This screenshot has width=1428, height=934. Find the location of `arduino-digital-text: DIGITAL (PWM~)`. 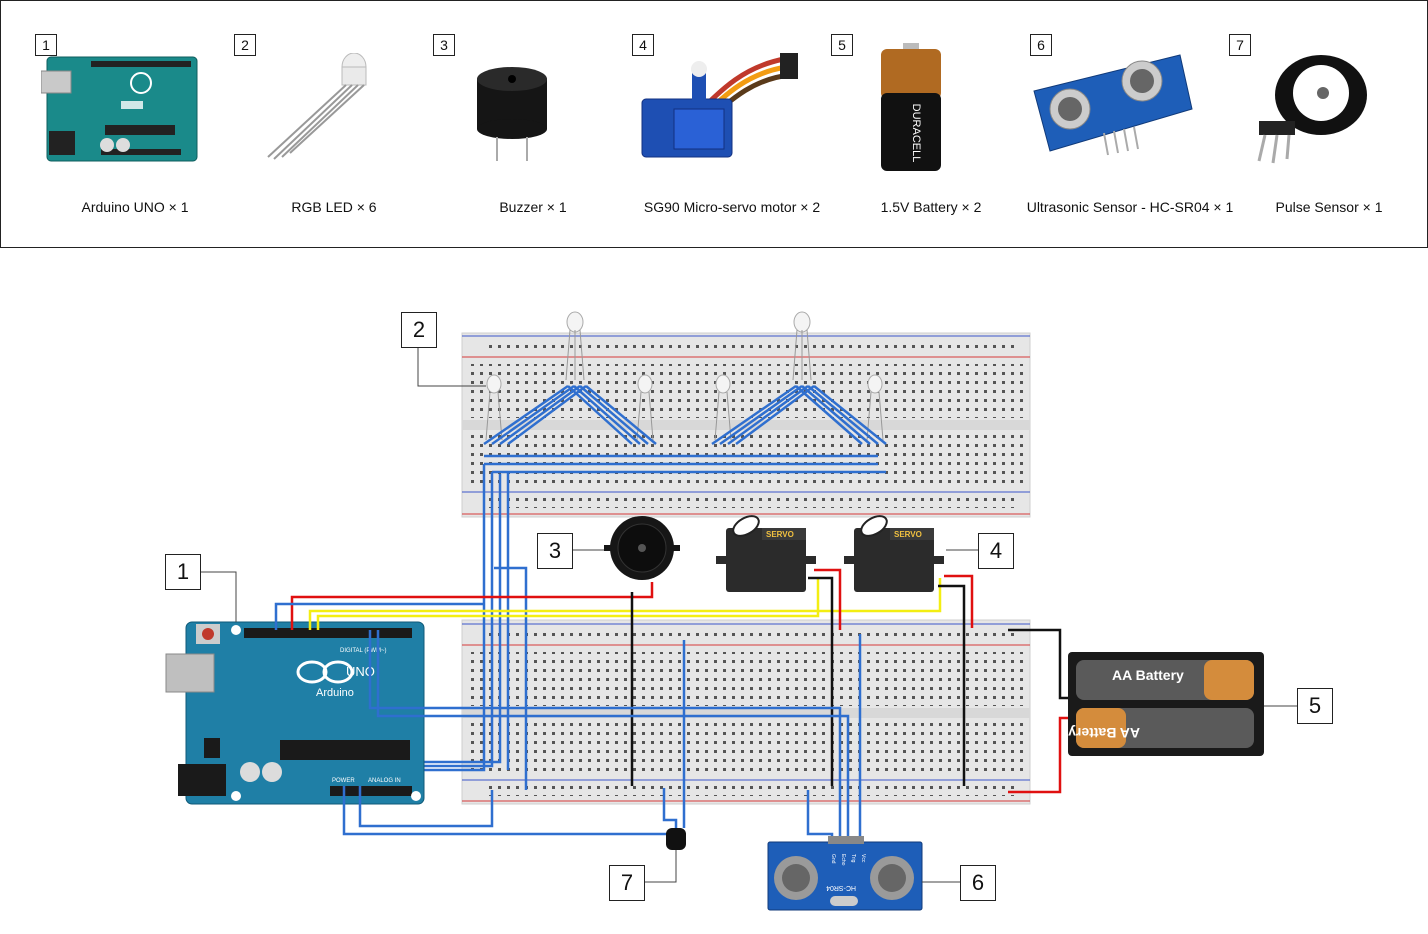

arduino-digital-text: DIGITAL (PWM~) is located at coordinates (363, 651).